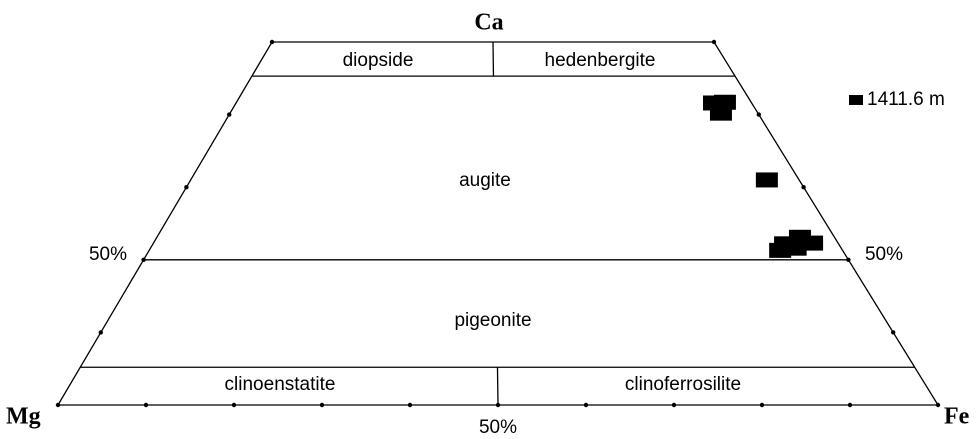 The height and width of the screenshot is (439, 978). I want to click on region-label: clinoenstatite, so click(280, 384).